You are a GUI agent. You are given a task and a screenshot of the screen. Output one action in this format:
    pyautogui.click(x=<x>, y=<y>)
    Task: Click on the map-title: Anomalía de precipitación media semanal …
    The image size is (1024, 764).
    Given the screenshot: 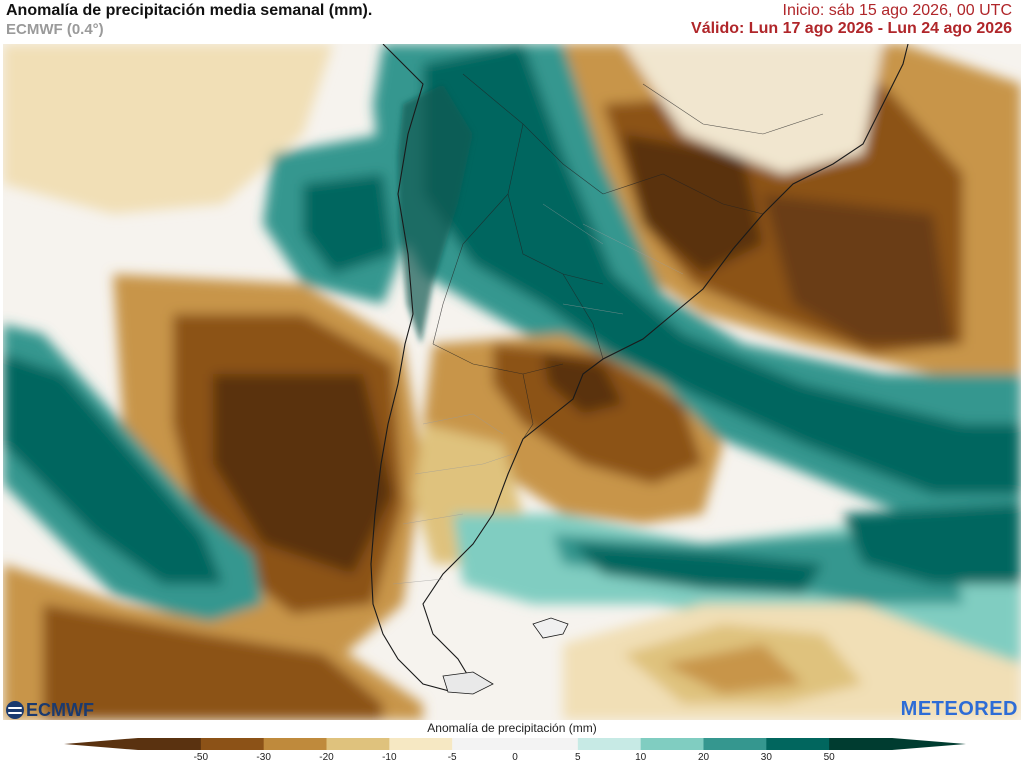 What is the action you would take?
    pyautogui.click(x=189, y=10)
    